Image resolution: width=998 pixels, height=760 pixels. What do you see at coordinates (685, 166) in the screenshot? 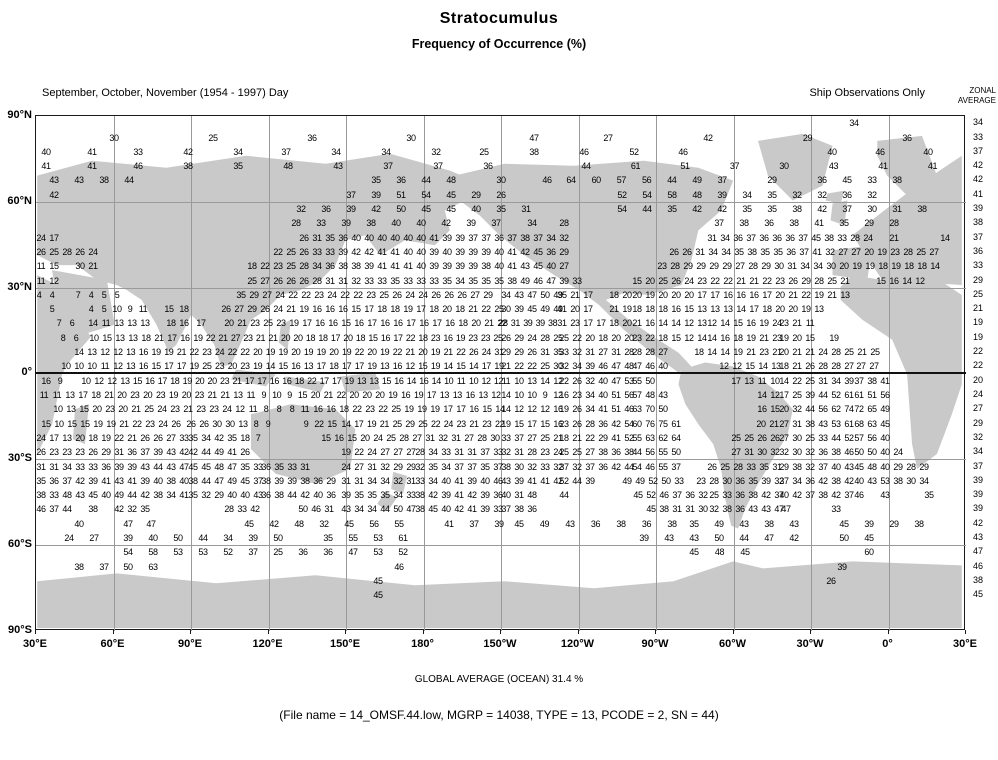
I see `grid-value: 51` at bounding box center [685, 166].